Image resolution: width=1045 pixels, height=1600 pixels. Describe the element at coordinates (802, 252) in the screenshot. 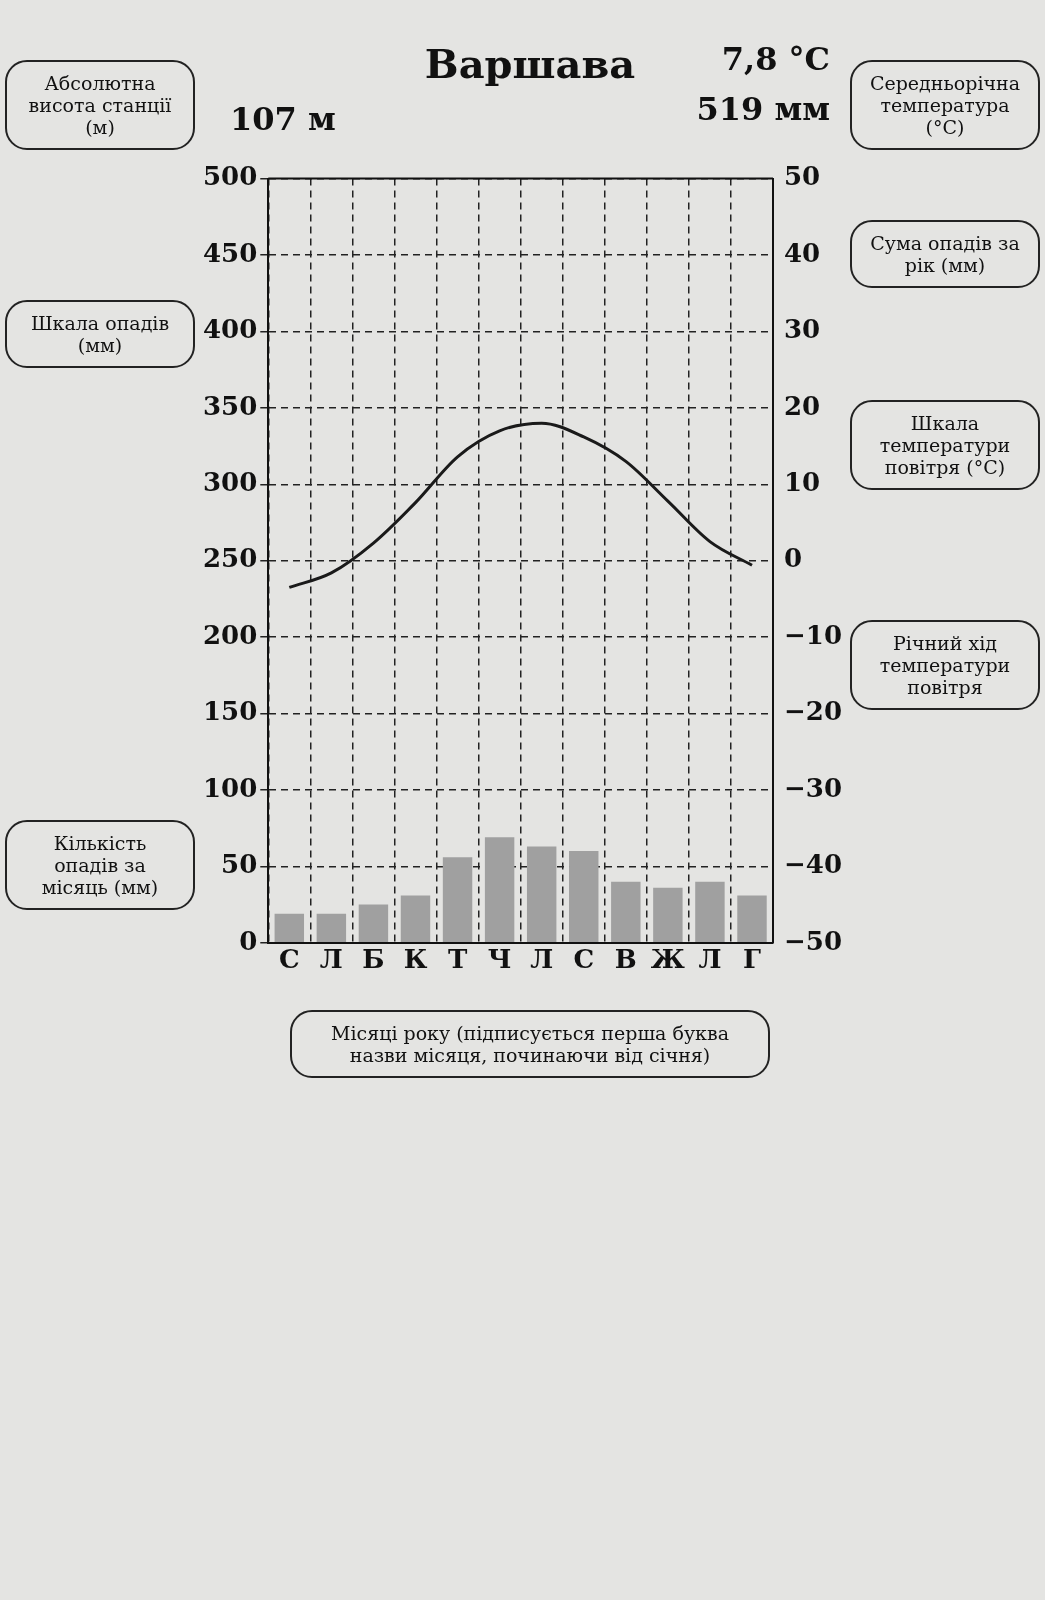

I see `y2-tick-label: 40` at that location.